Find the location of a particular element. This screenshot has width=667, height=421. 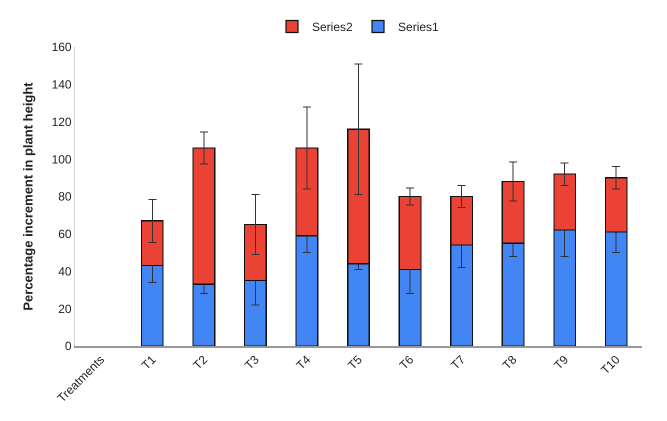

y-tick-label: 40 is located at coordinates (65, 271).